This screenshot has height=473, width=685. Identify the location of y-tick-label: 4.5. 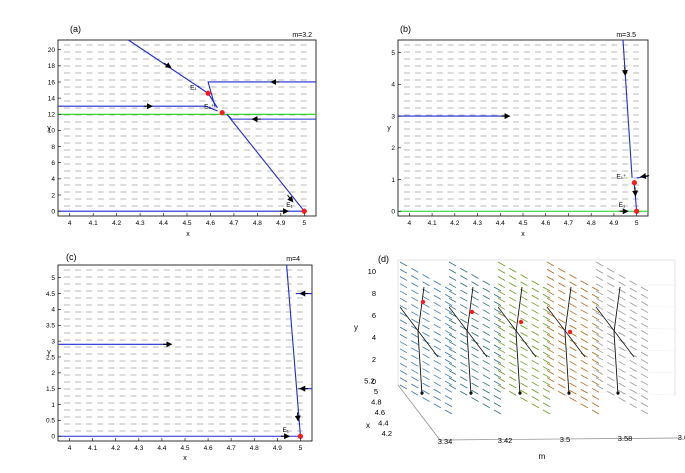
(50, 294).